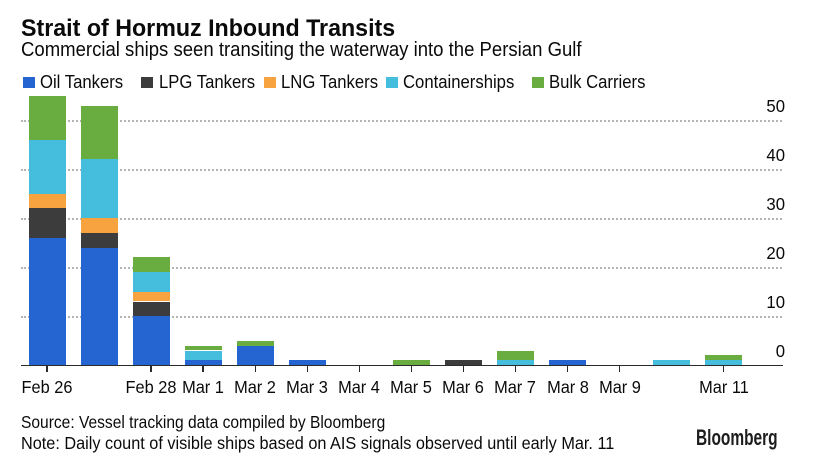  Describe the element at coordinates (672, 363) in the screenshot. I see `bar-mar-10-containerships` at that location.